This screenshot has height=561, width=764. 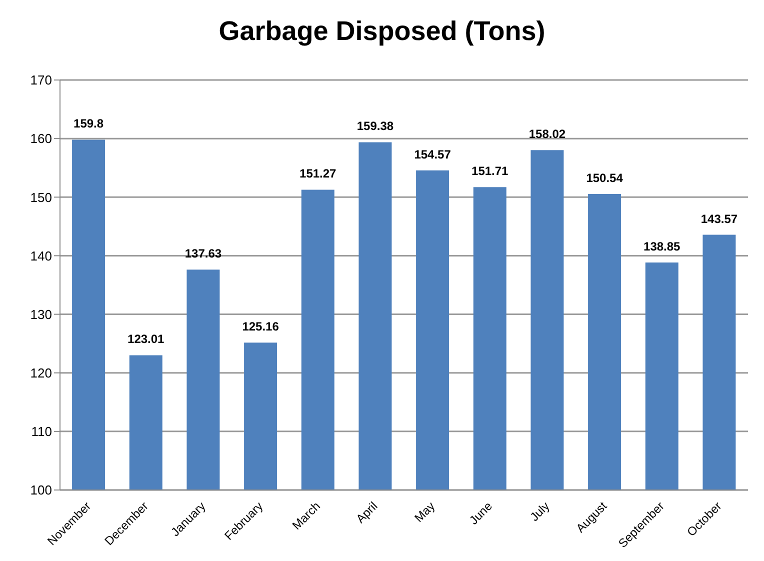 I want to click on data-label: 159.8, so click(x=89, y=123).